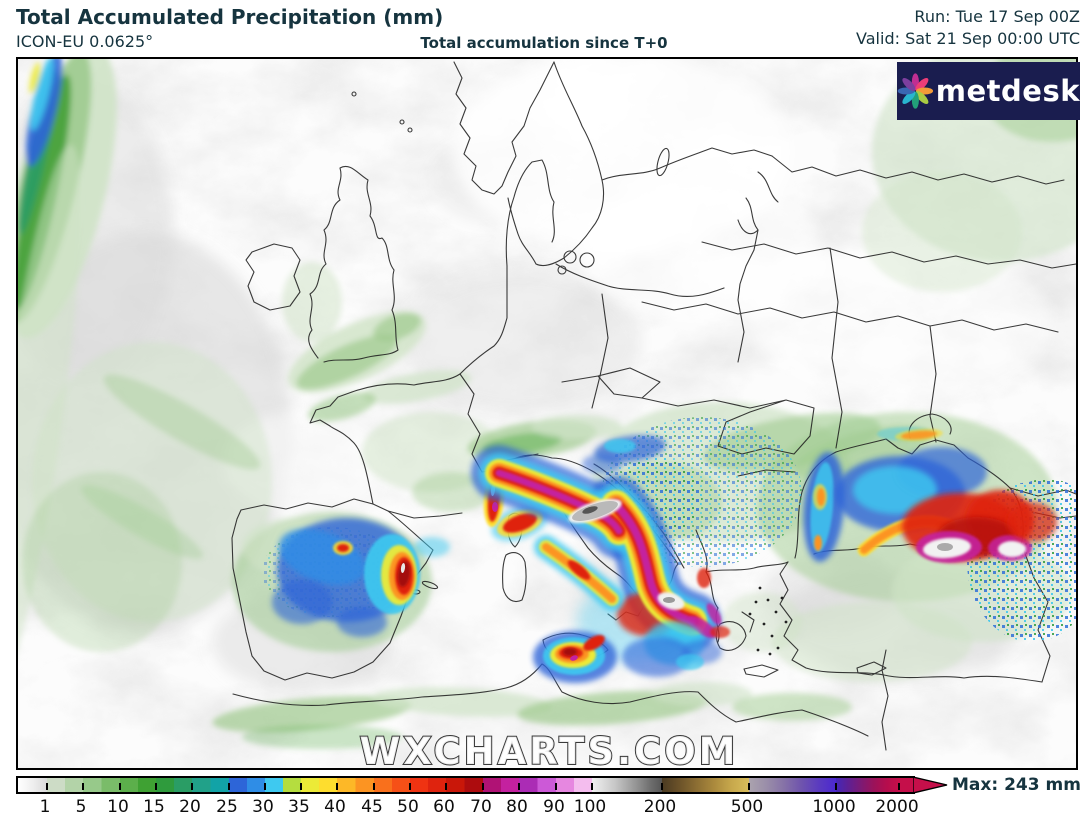 This screenshot has width=1088, height=835. I want to click on colorbar-label: 80, so click(517, 807).